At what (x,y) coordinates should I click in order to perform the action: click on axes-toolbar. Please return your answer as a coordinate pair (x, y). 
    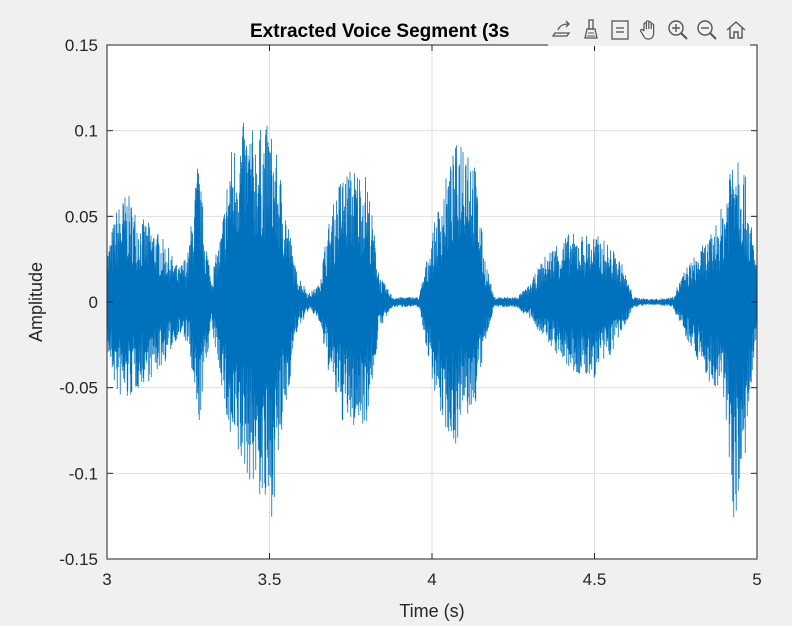
    Looking at the image, I should click on (649, 30).